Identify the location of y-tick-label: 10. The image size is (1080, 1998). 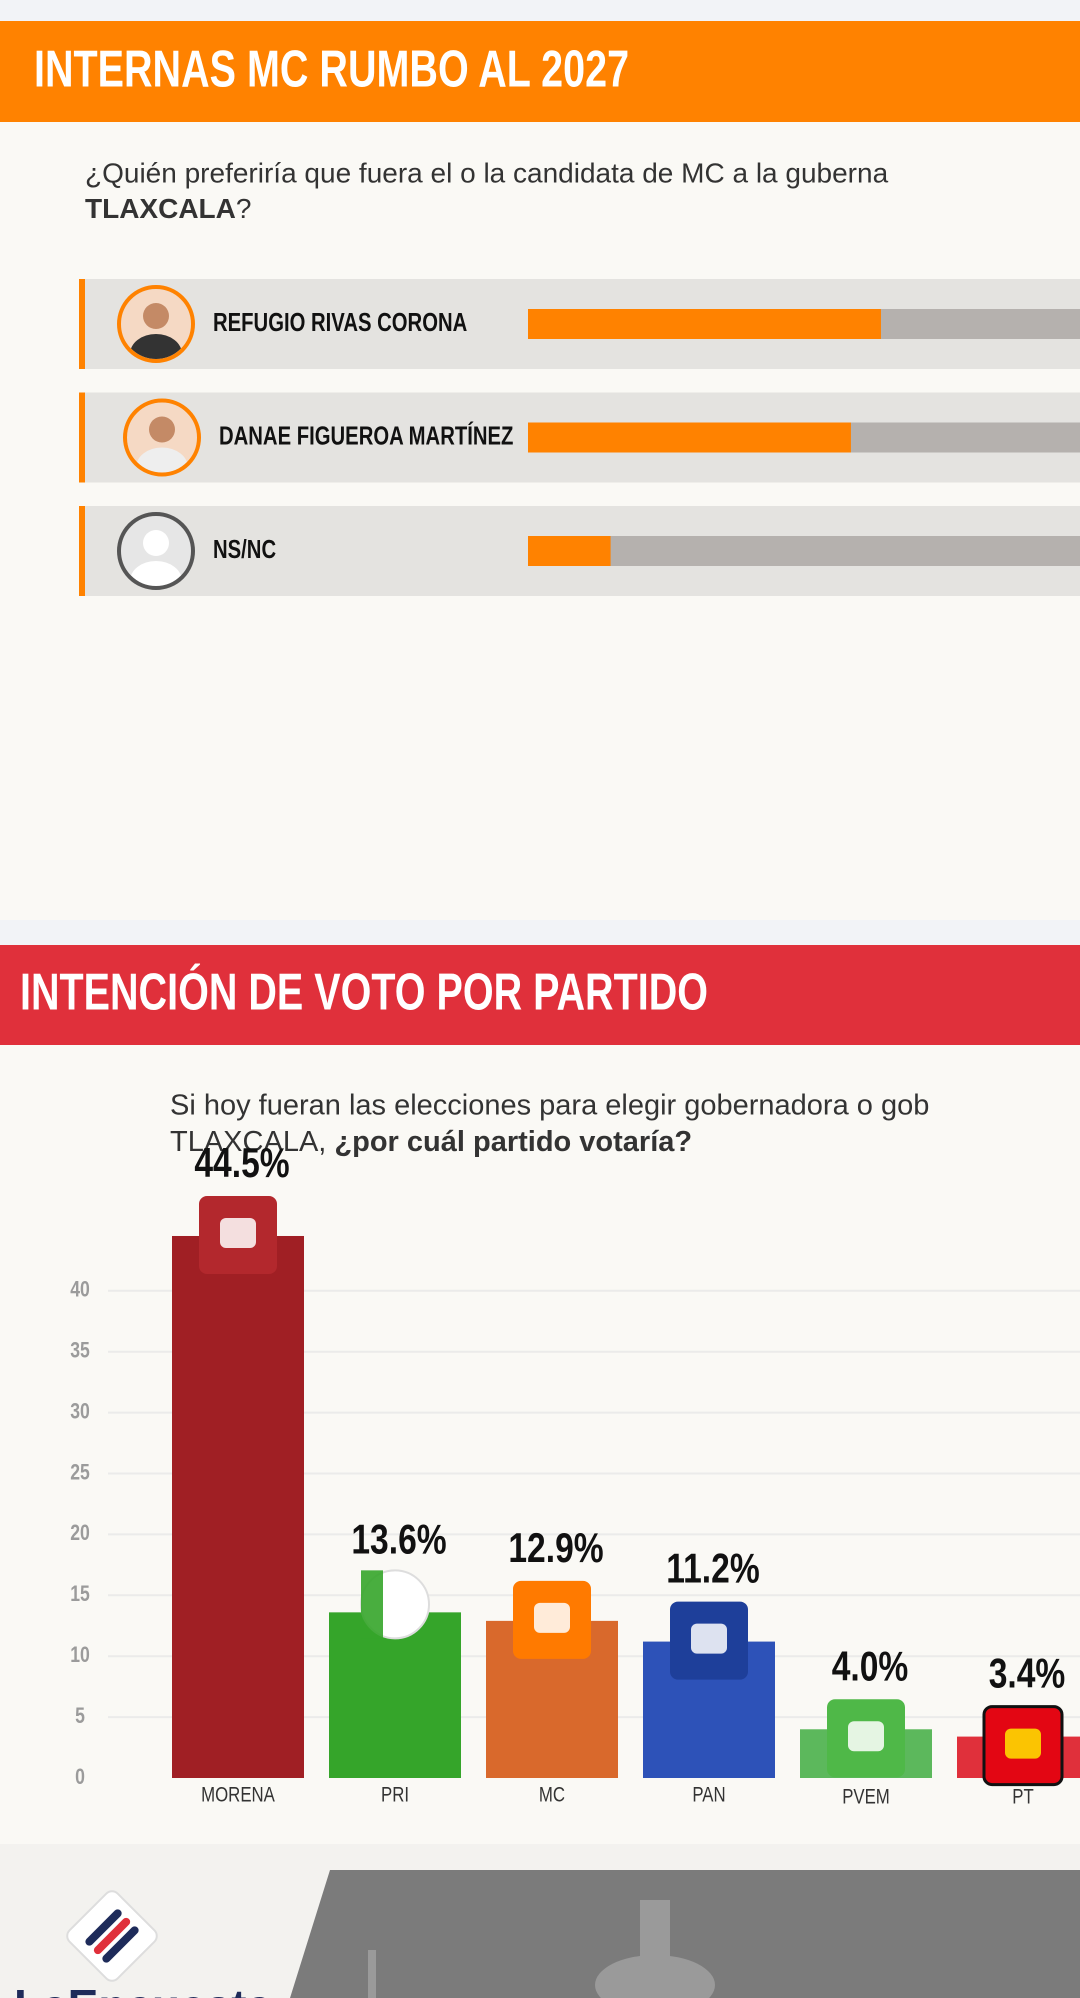
(80, 1654).